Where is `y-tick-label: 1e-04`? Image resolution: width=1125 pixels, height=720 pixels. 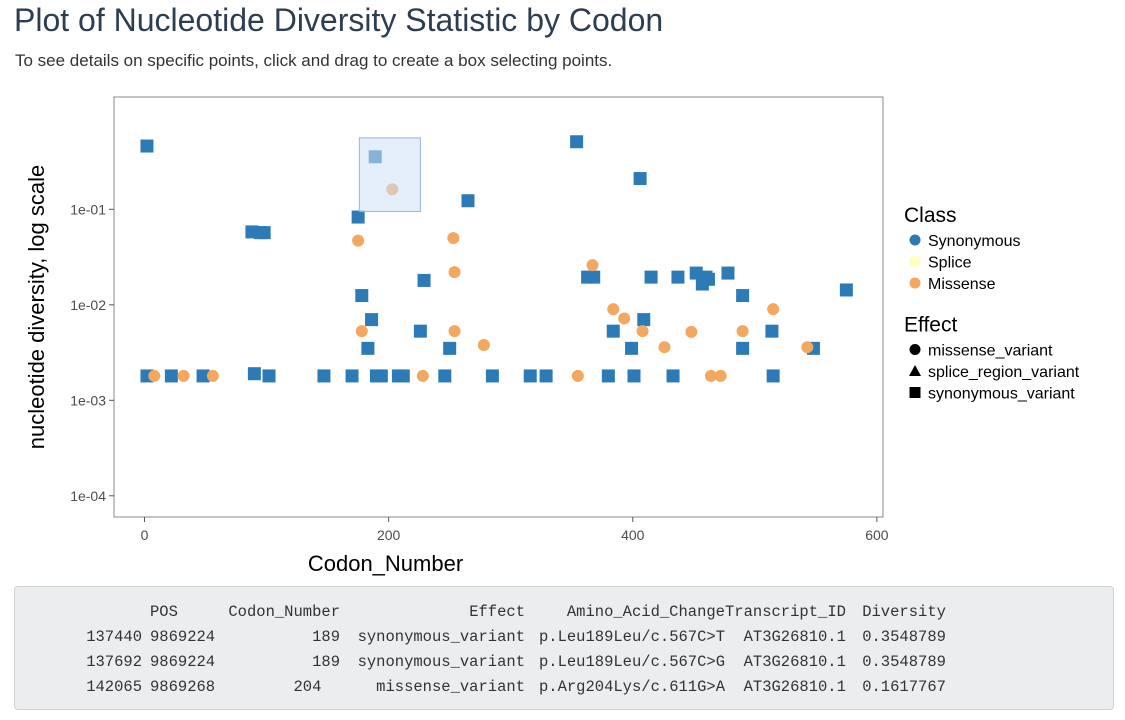
y-tick-label: 1e-04 is located at coordinates (88, 496).